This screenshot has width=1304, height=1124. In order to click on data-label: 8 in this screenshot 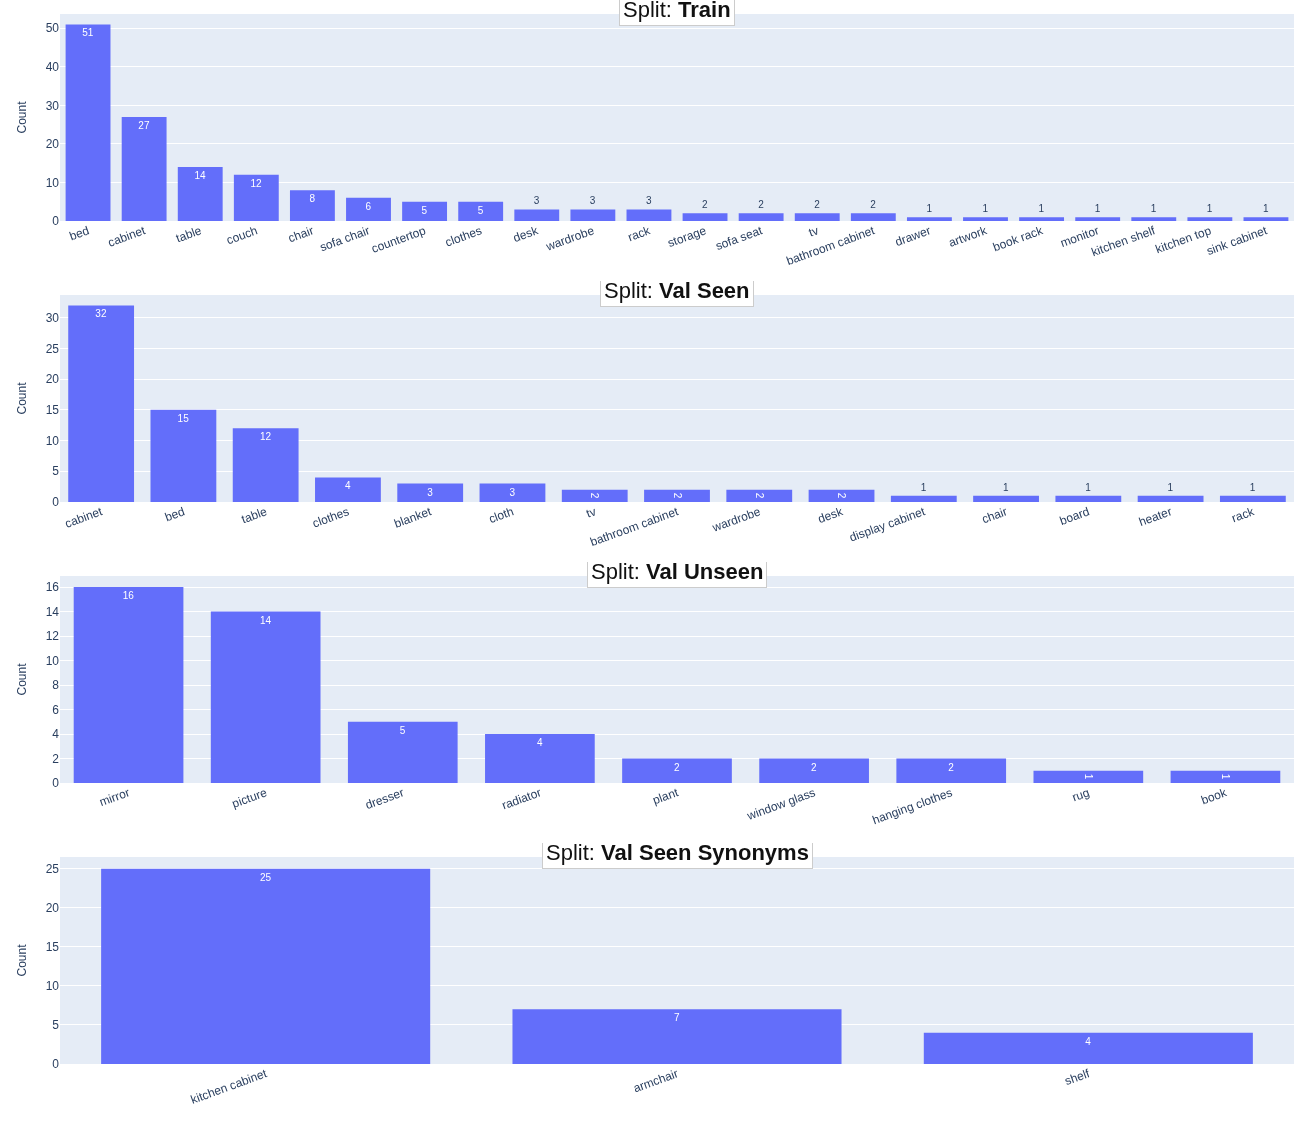, I will do `click(312, 199)`.